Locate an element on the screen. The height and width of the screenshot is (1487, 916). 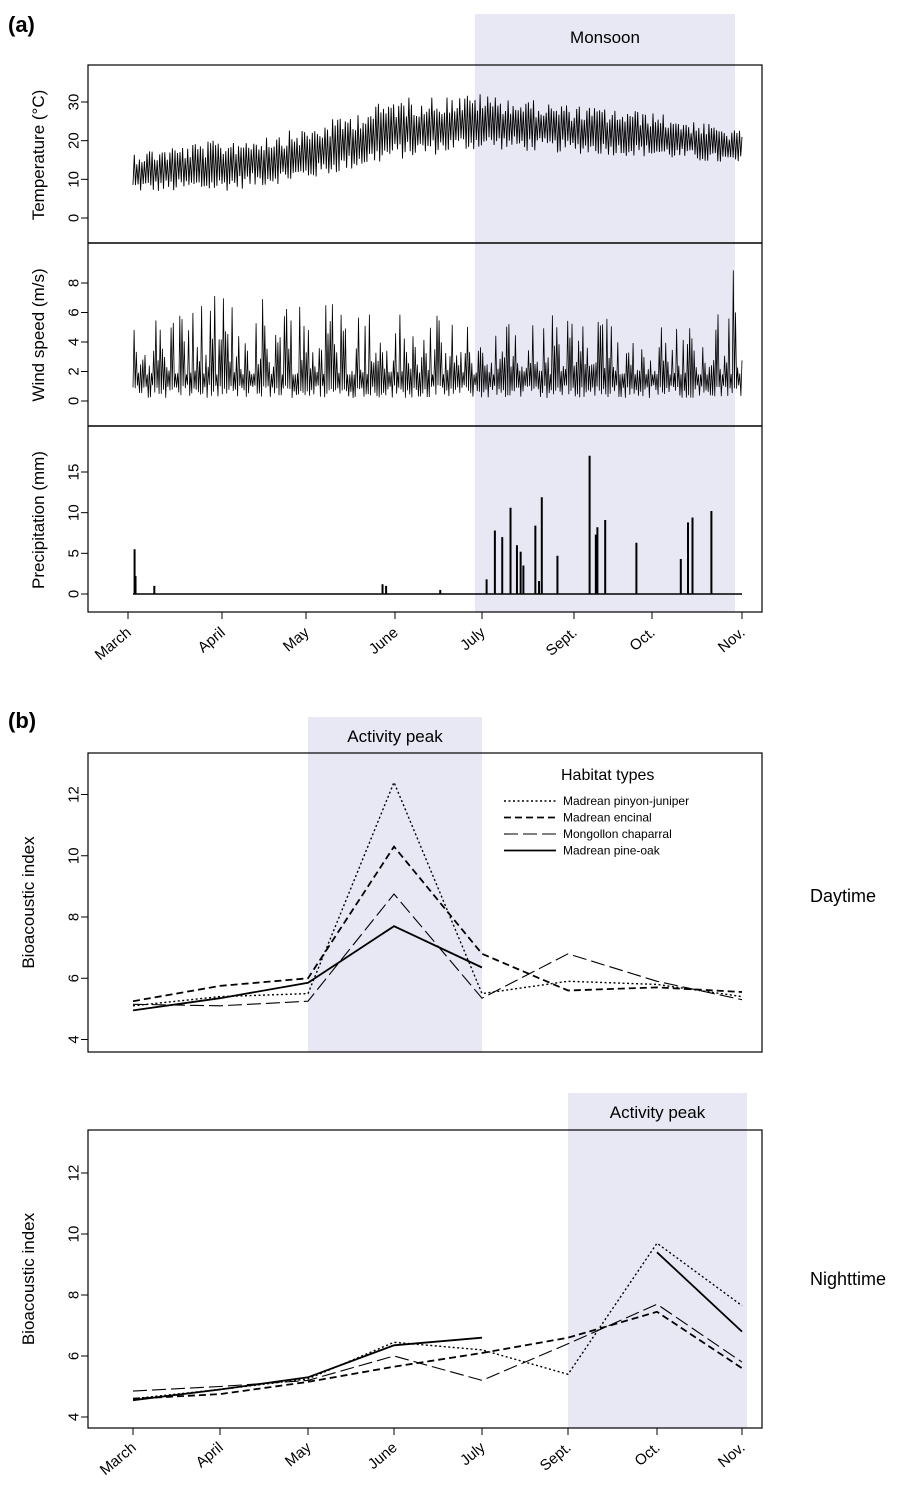
temperature-series is located at coordinates (437, 142).